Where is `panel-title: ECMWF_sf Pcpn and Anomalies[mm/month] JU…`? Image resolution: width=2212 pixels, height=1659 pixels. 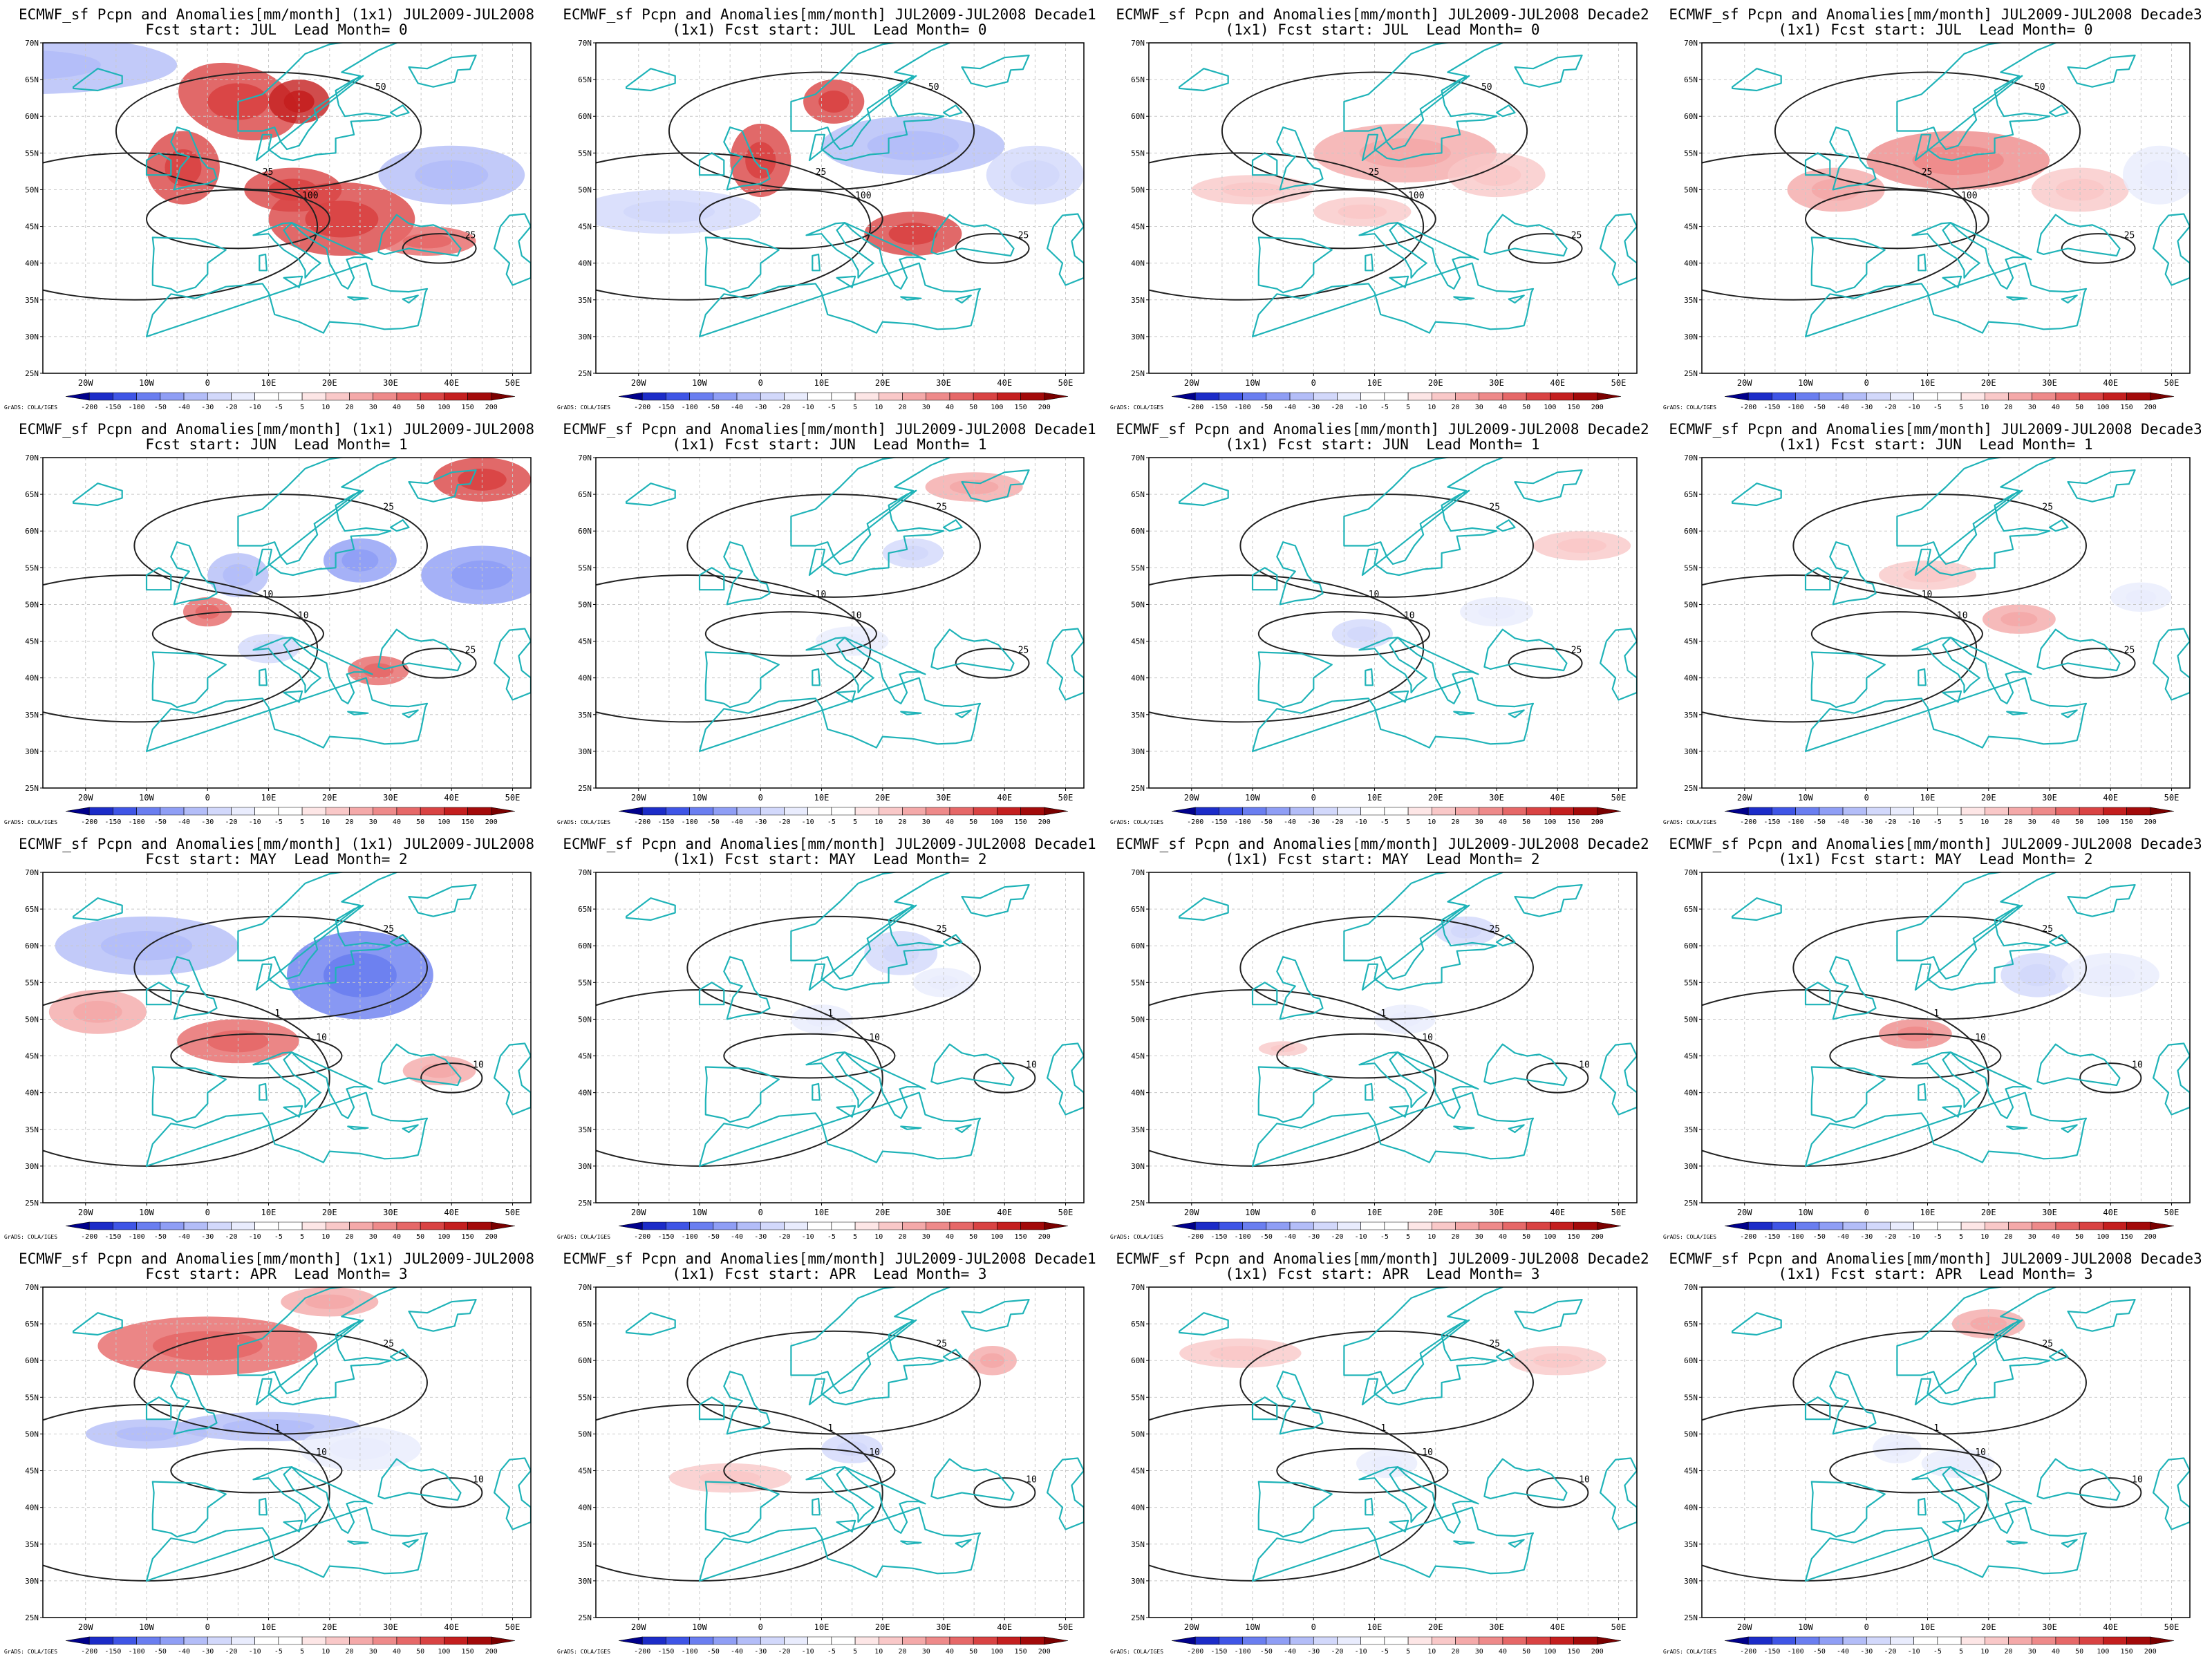 panel-title: ECMWF_sf Pcpn and Anomalies[mm/month] JU… is located at coordinates (1382, 844).